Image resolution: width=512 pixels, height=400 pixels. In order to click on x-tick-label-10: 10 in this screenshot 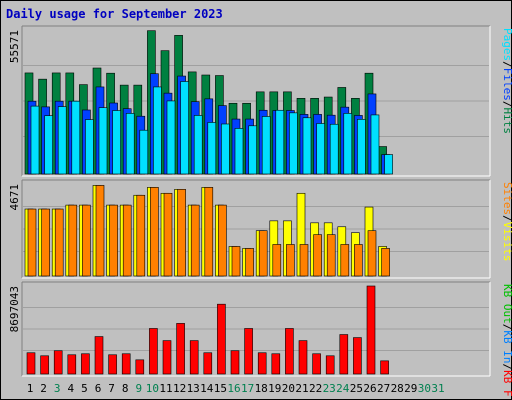, I will do `click(152, 388)`.